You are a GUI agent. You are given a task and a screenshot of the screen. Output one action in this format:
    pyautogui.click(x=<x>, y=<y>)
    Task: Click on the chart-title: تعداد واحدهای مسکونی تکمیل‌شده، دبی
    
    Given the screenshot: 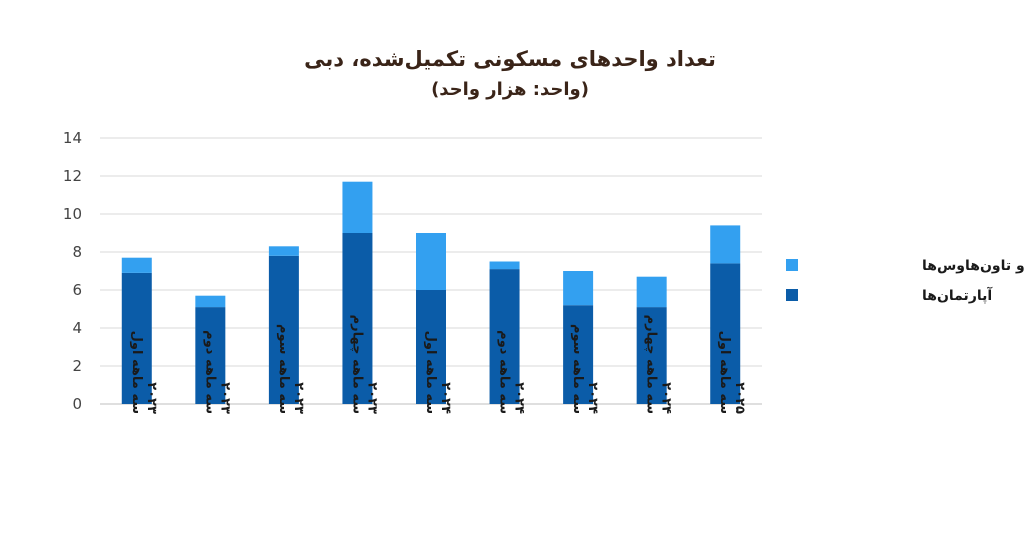 What is the action you would take?
    pyautogui.click(x=510, y=59)
    